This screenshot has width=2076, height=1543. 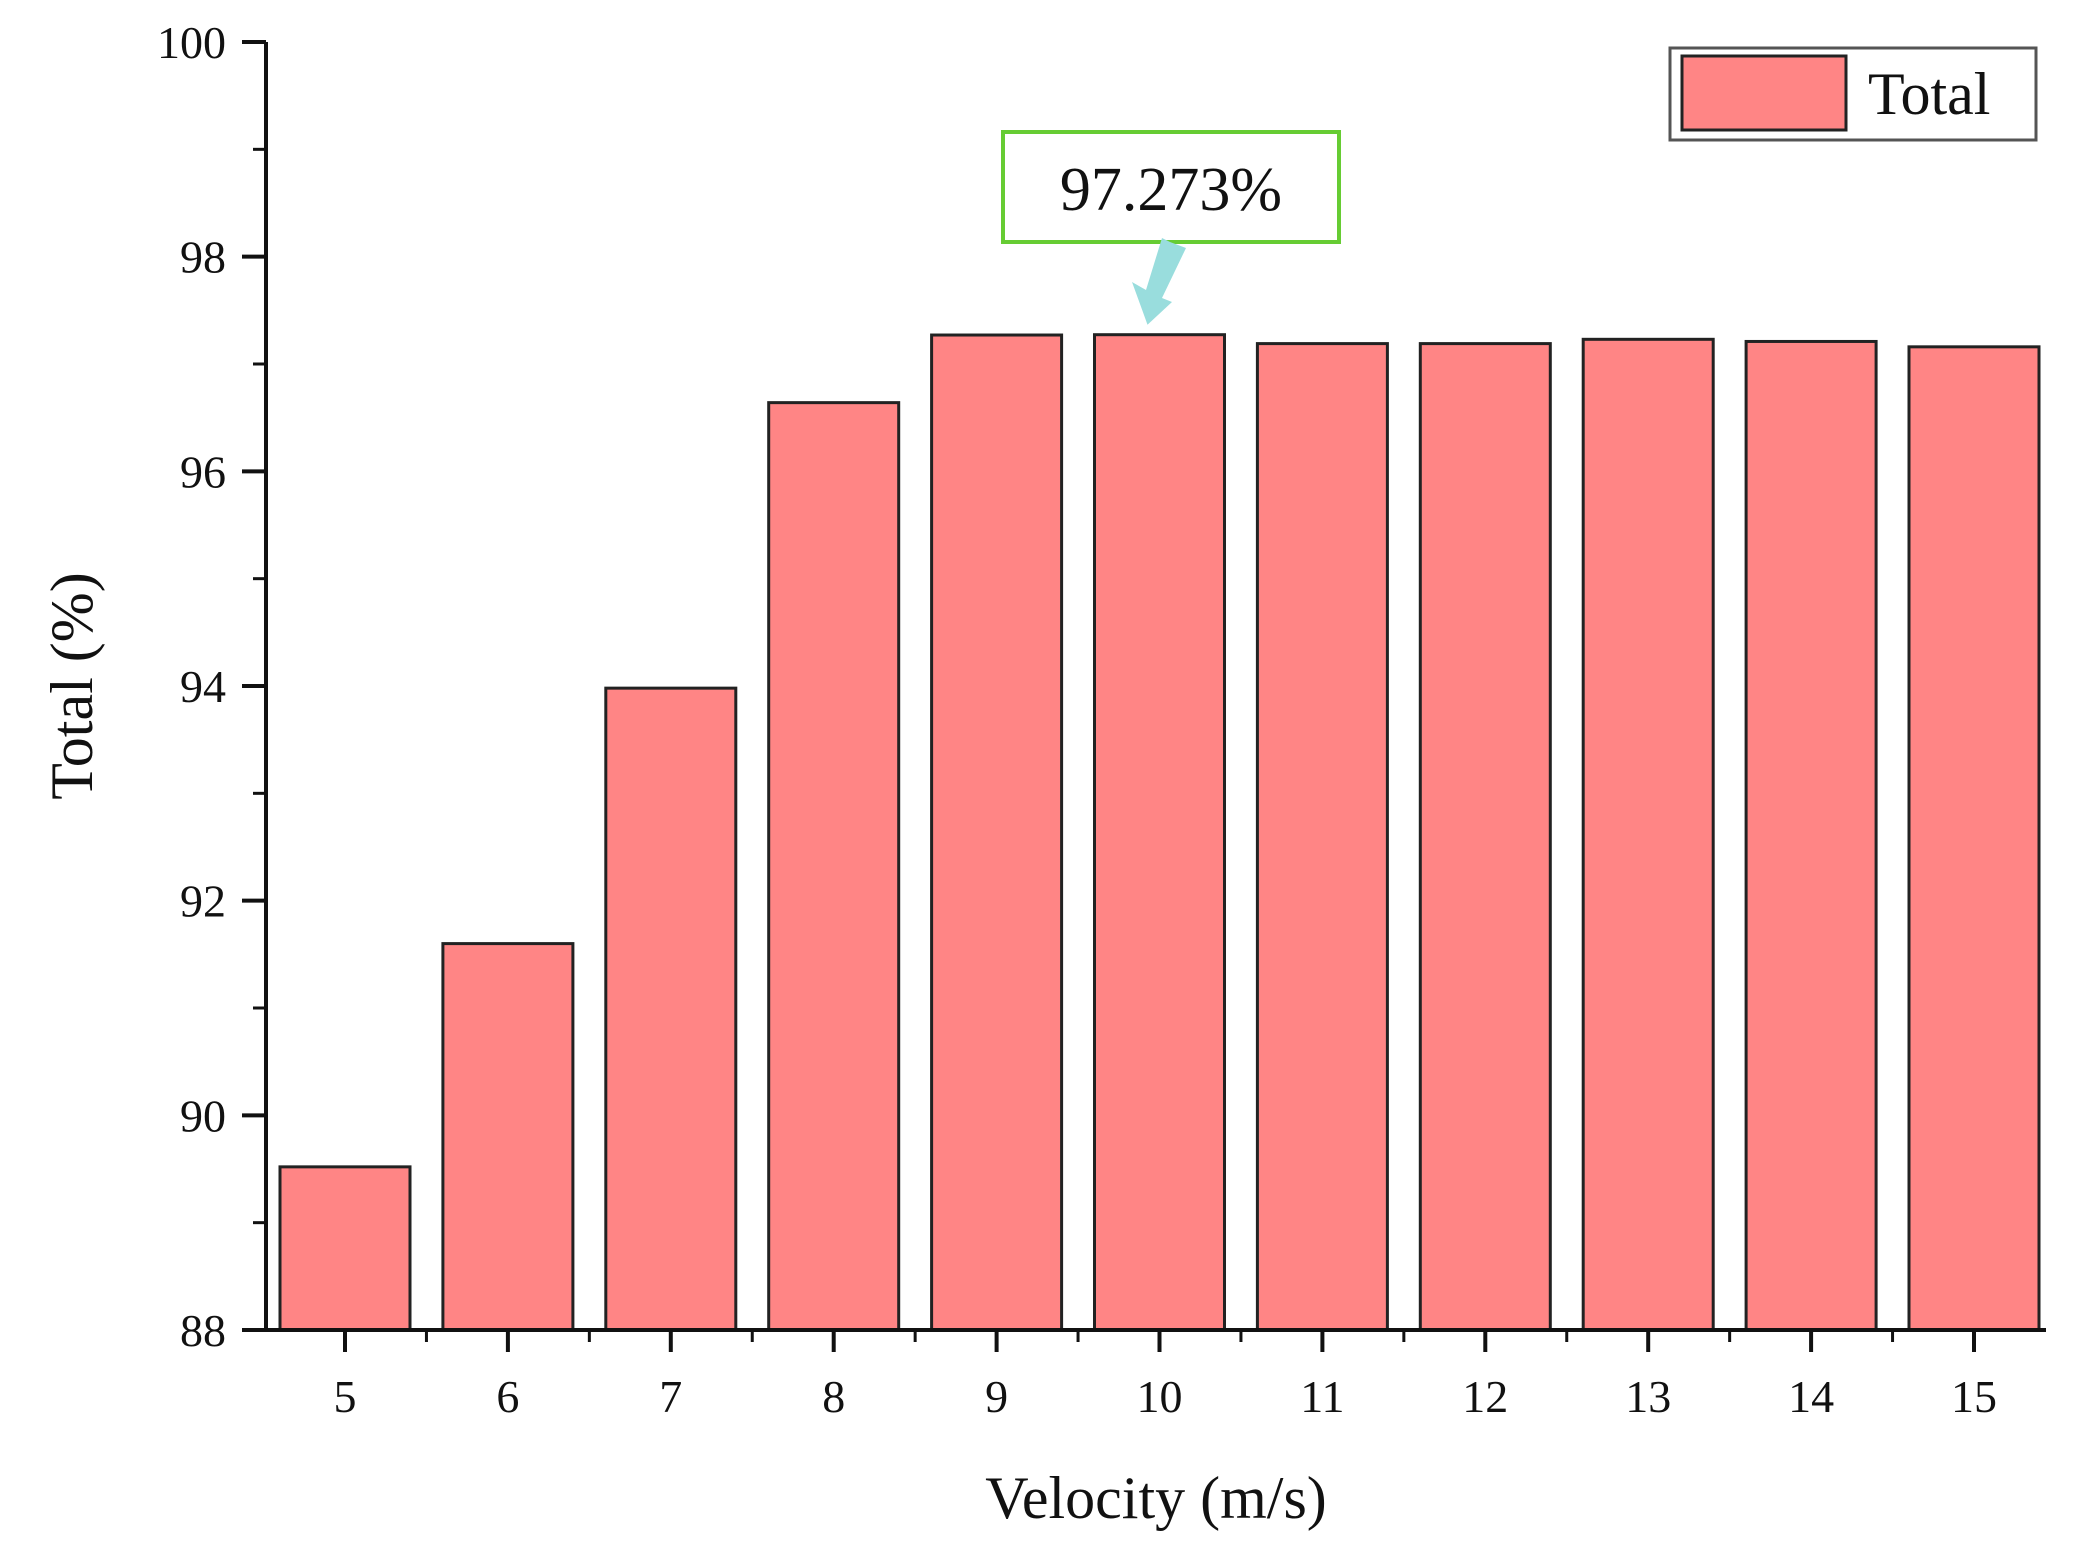 I want to click on x-tick-label: 14, so click(x=1811, y=1396).